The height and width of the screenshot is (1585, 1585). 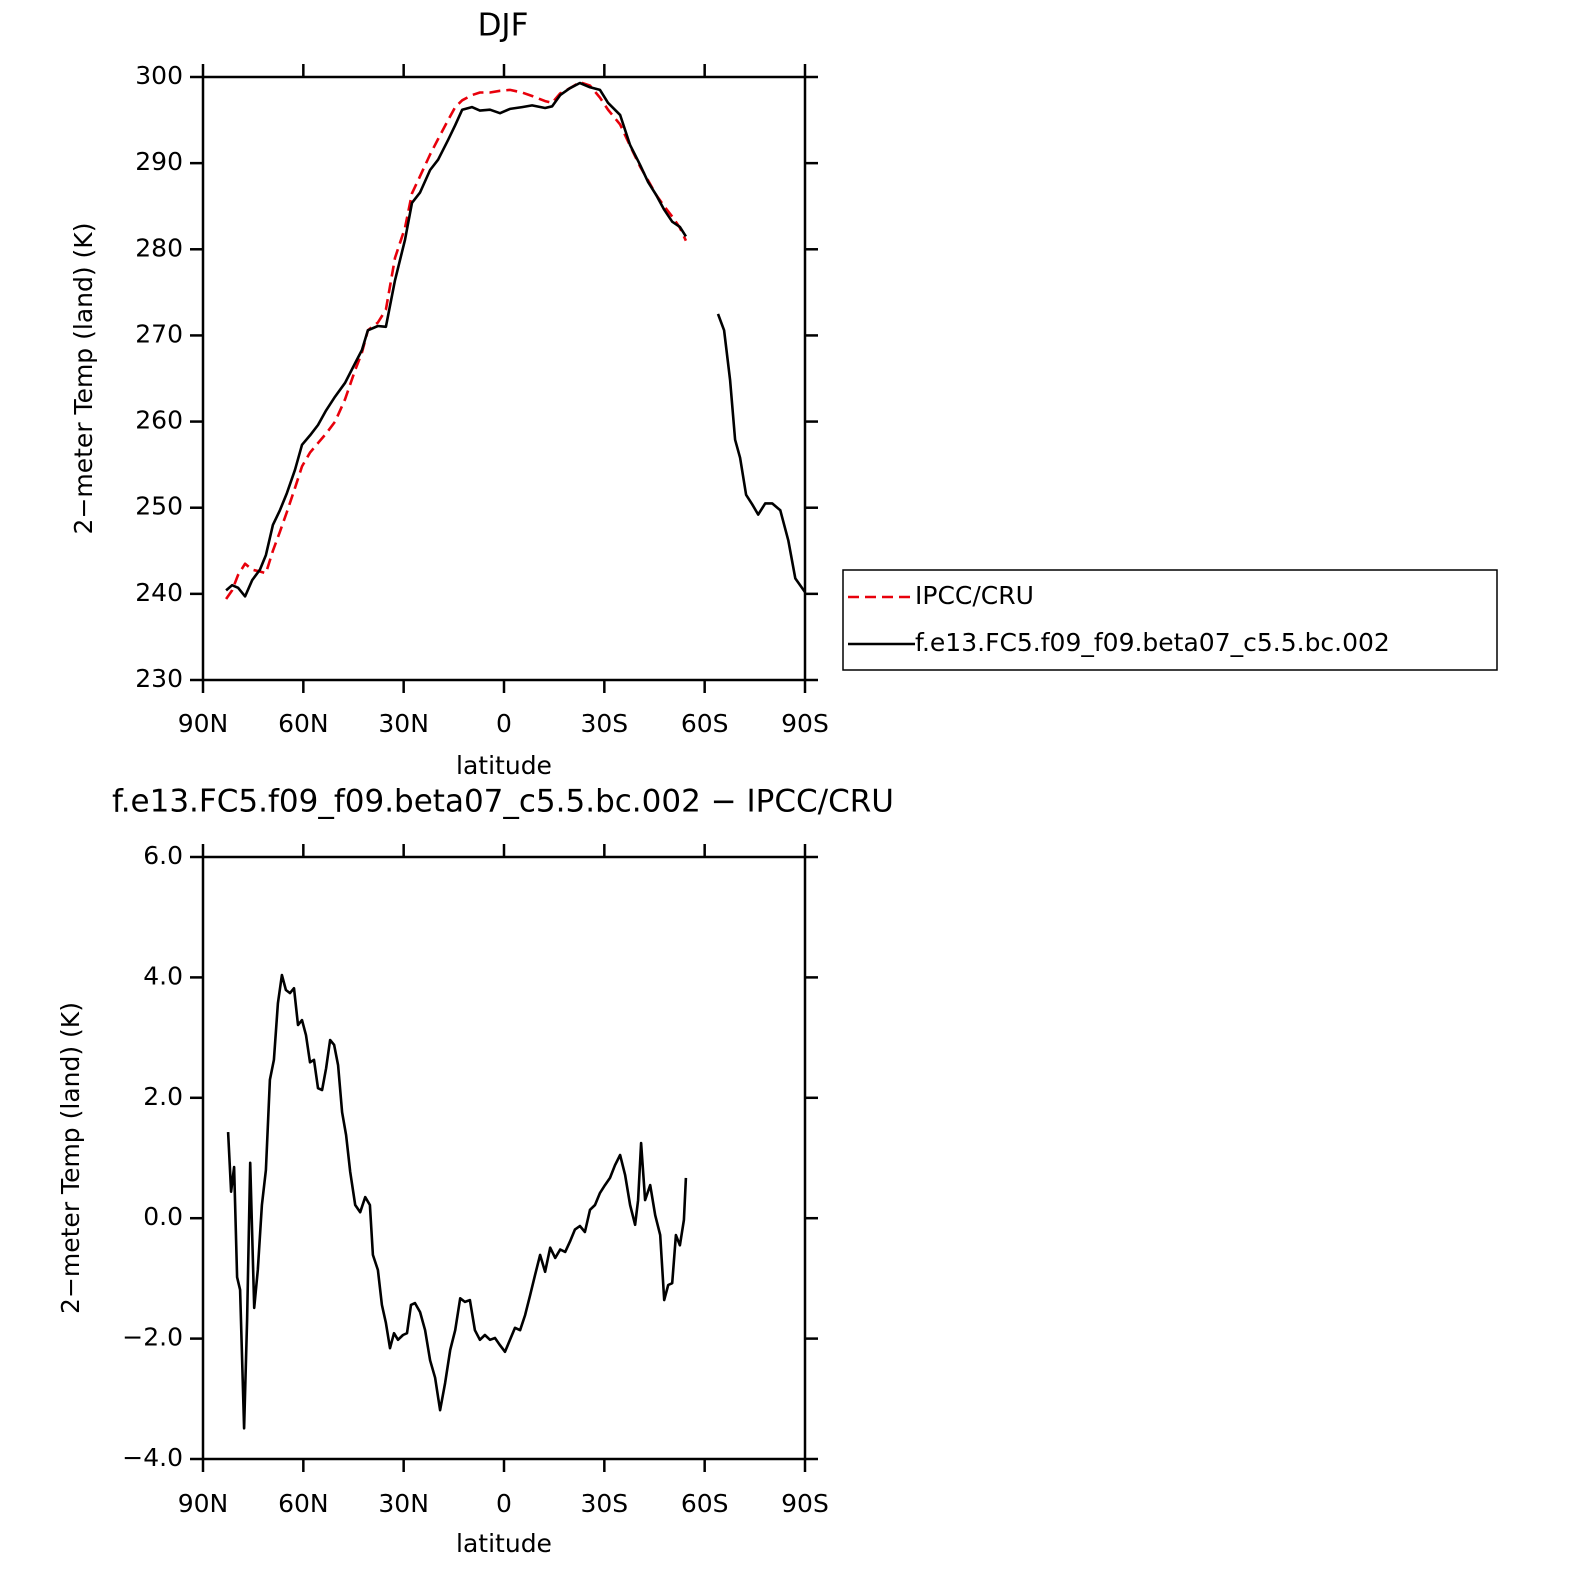 What do you see at coordinates (159, 75) in the screenshot?
I see `y-tick-label: 300` at bounding box center [159, 75].